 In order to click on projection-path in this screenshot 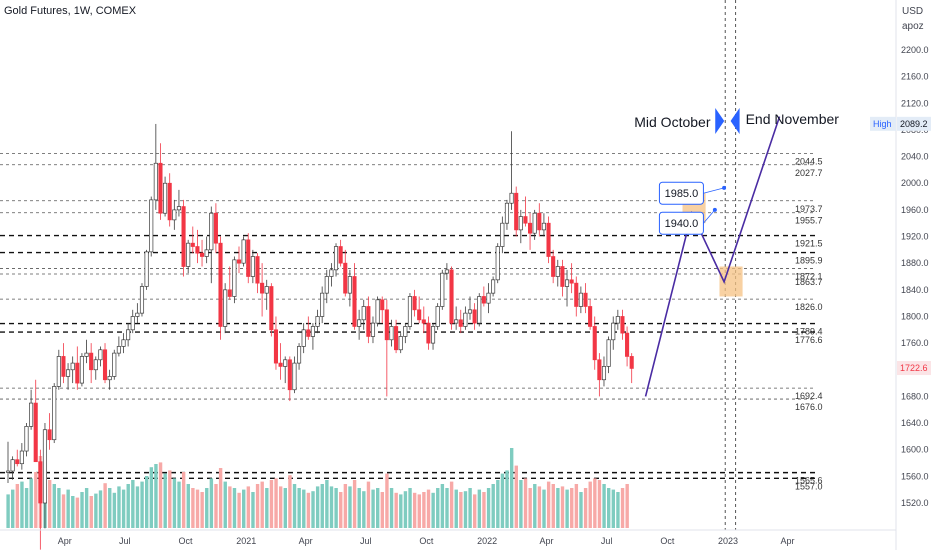, I will do `click(712, 256)`.